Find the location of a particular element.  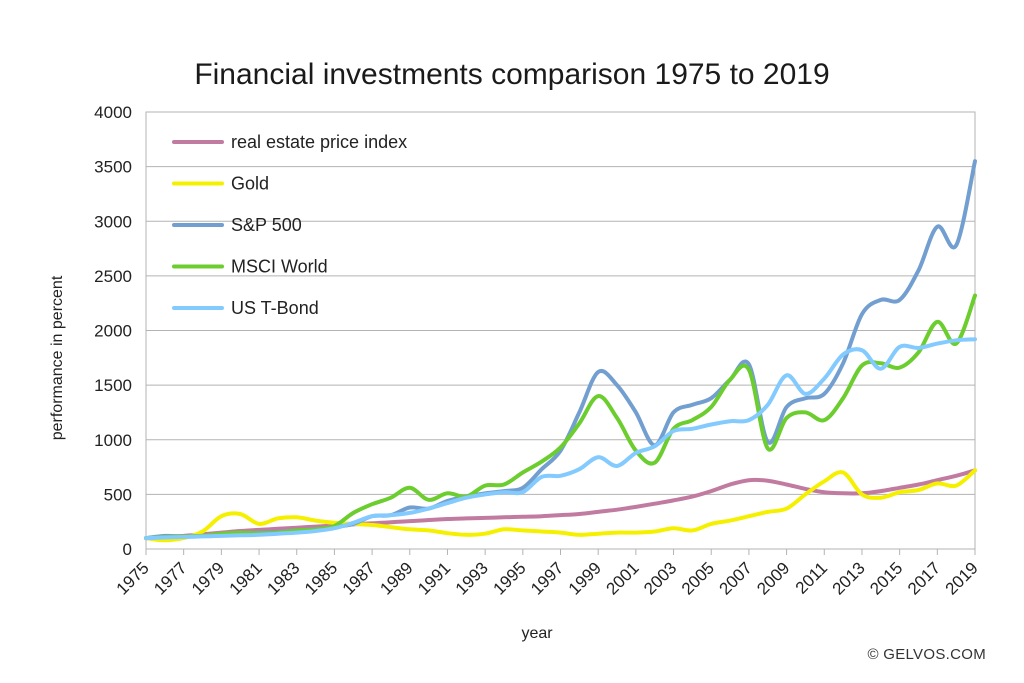

x-tick-label: 1981 is located at coordinates (246, 578).